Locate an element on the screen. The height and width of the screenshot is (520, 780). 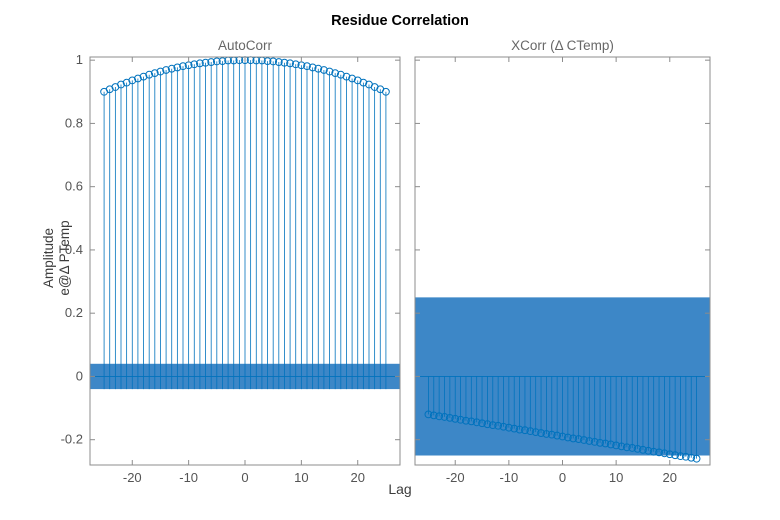
stem-lines is located at coordinates (562, 417).